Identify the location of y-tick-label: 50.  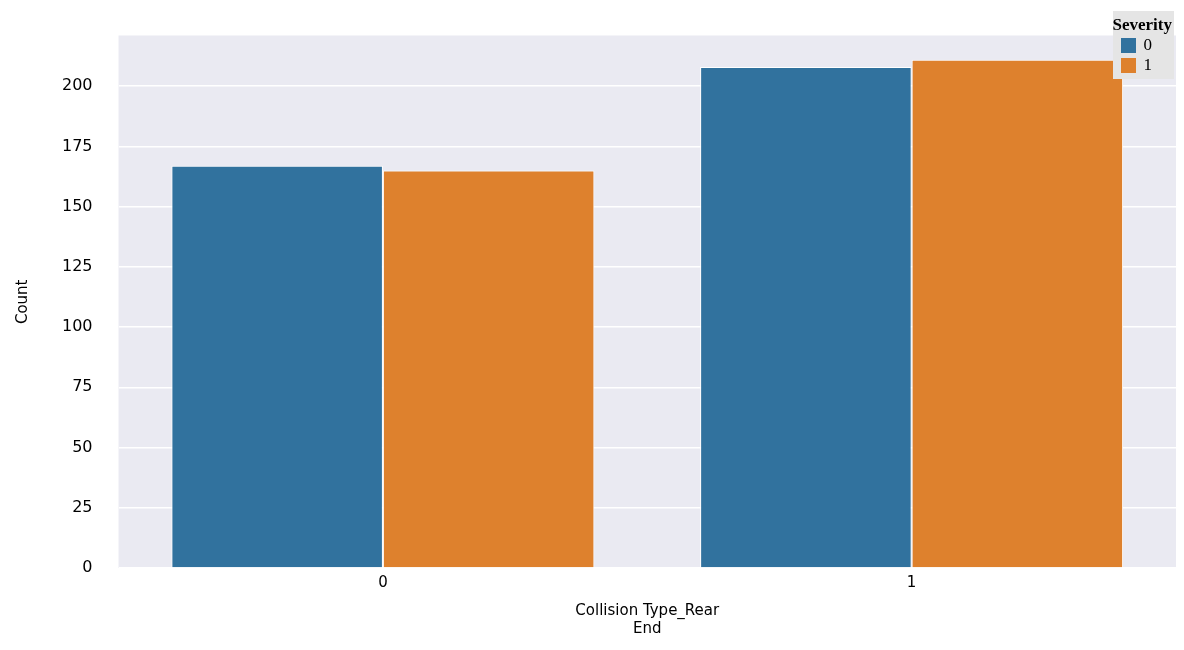
(82, 446).